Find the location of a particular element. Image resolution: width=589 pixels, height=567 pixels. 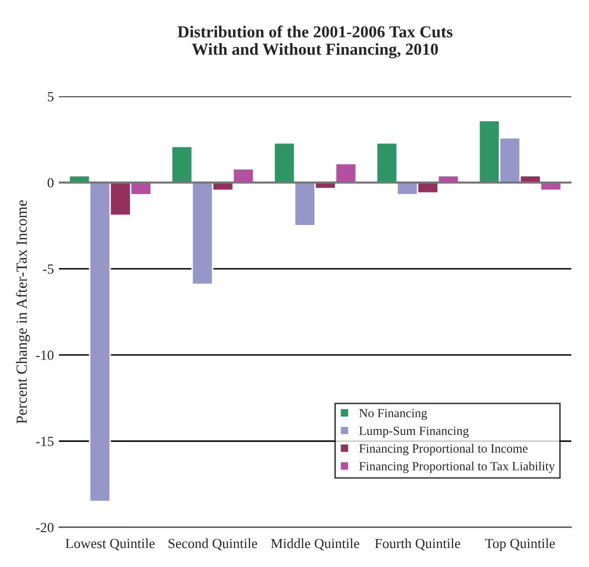

y-tick-label: -20 is located at coordinates (45, 527).